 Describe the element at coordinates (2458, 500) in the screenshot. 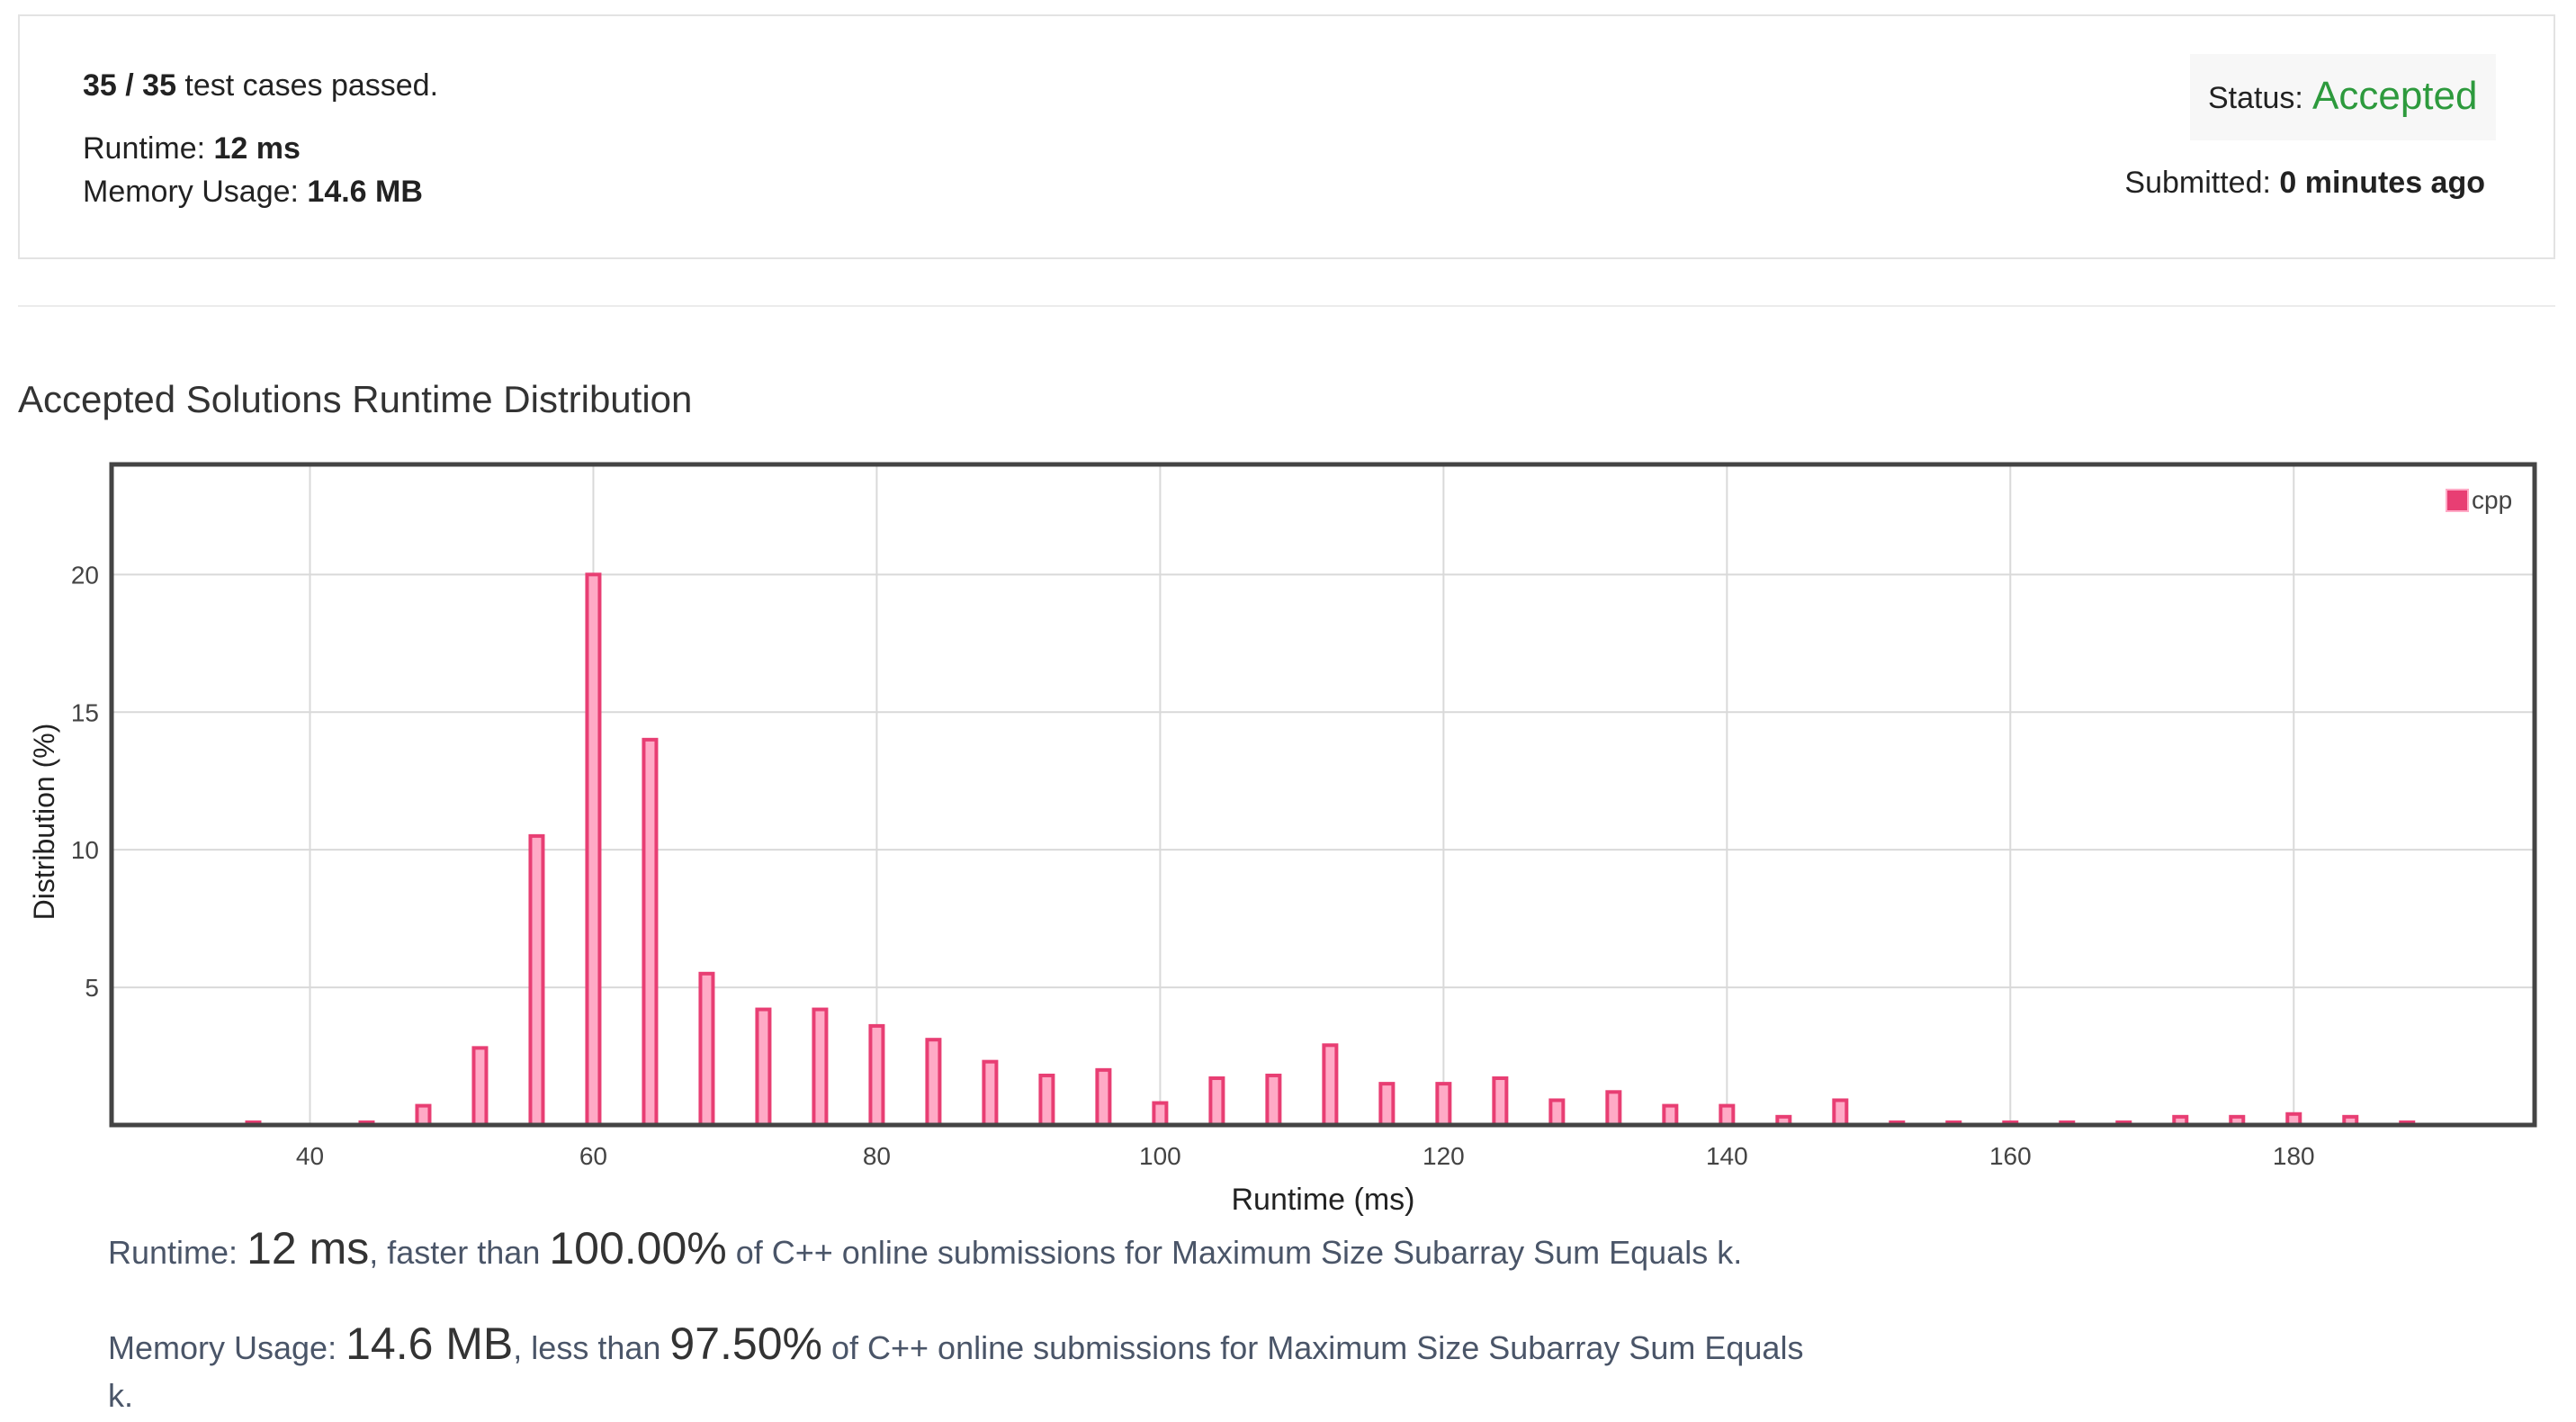

I see `legend-swatch` at that location.